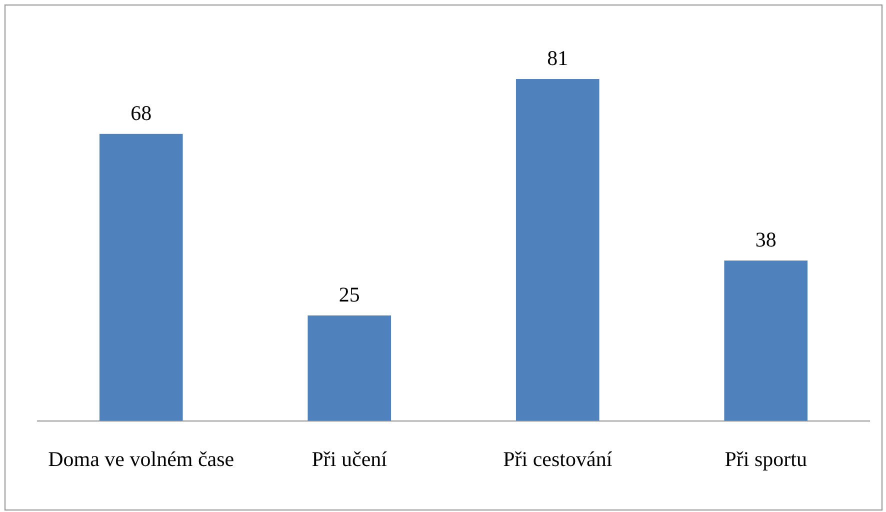  I want to click on data-label: 38, so click(765, 240).